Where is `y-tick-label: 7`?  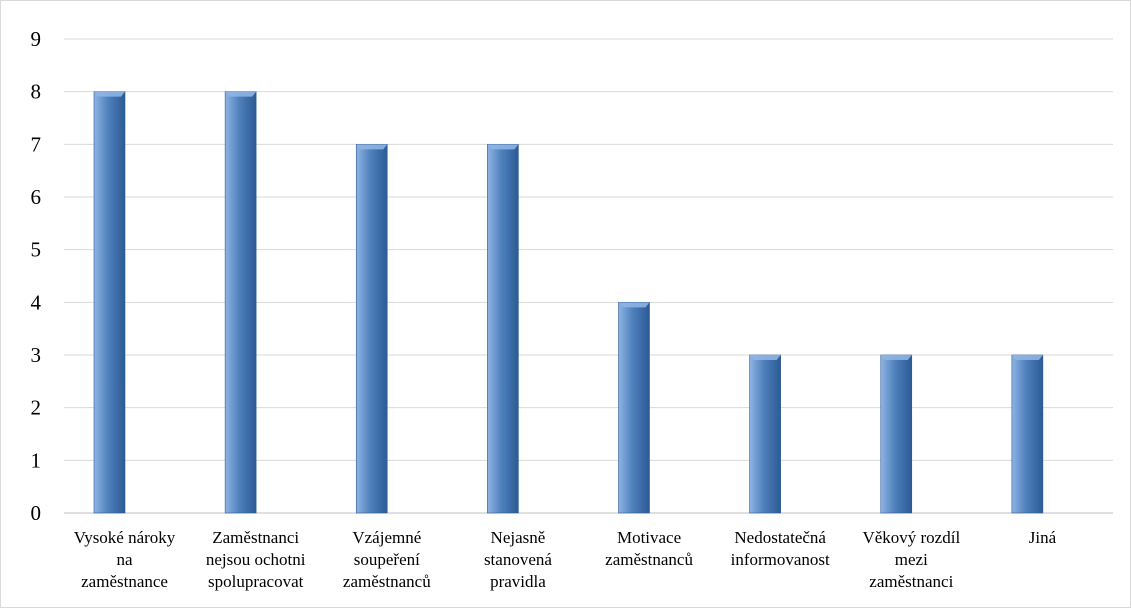 y-tick-label: 7 is located at coordinates (36, 144).